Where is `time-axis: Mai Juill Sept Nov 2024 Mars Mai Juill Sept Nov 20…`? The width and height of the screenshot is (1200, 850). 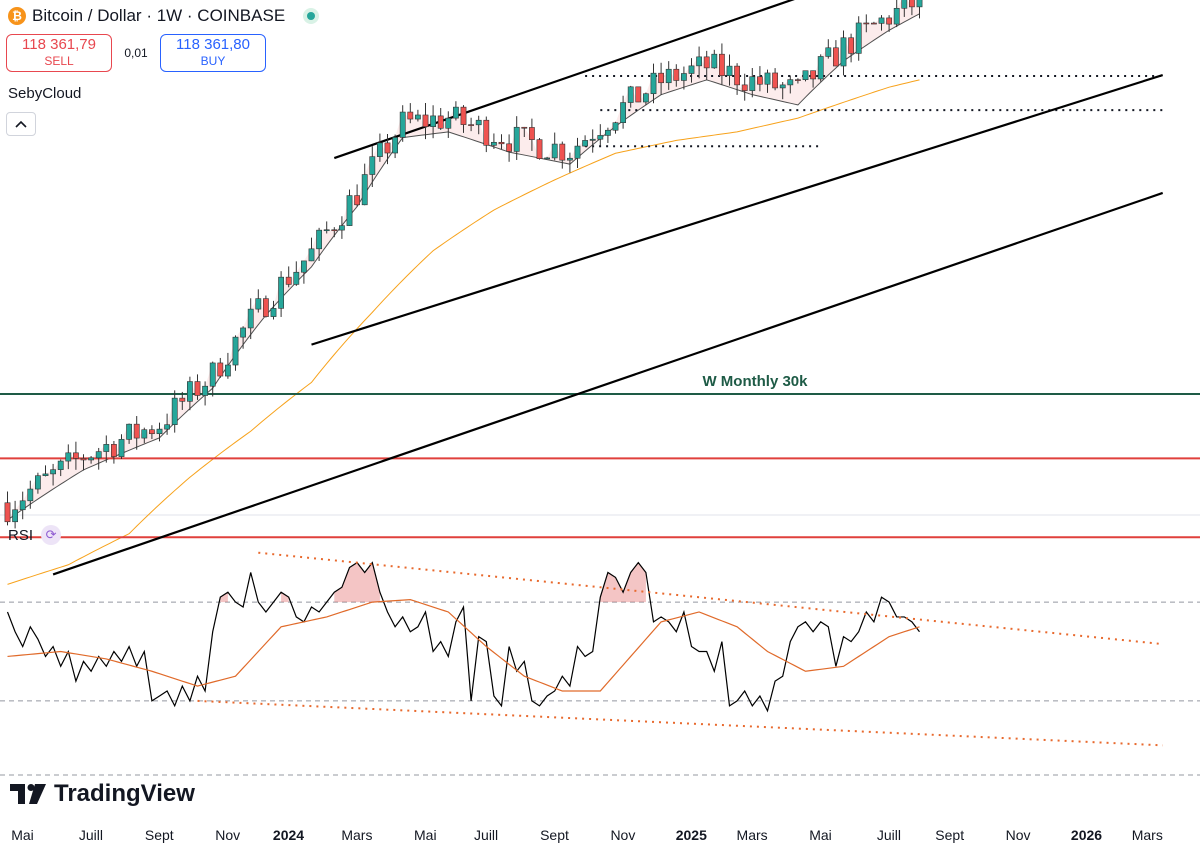 time-axis: Mai Juill Sept Nov 2024 Mars Mai Juill Sept Nov 20… is located at coordinates (587, 835).